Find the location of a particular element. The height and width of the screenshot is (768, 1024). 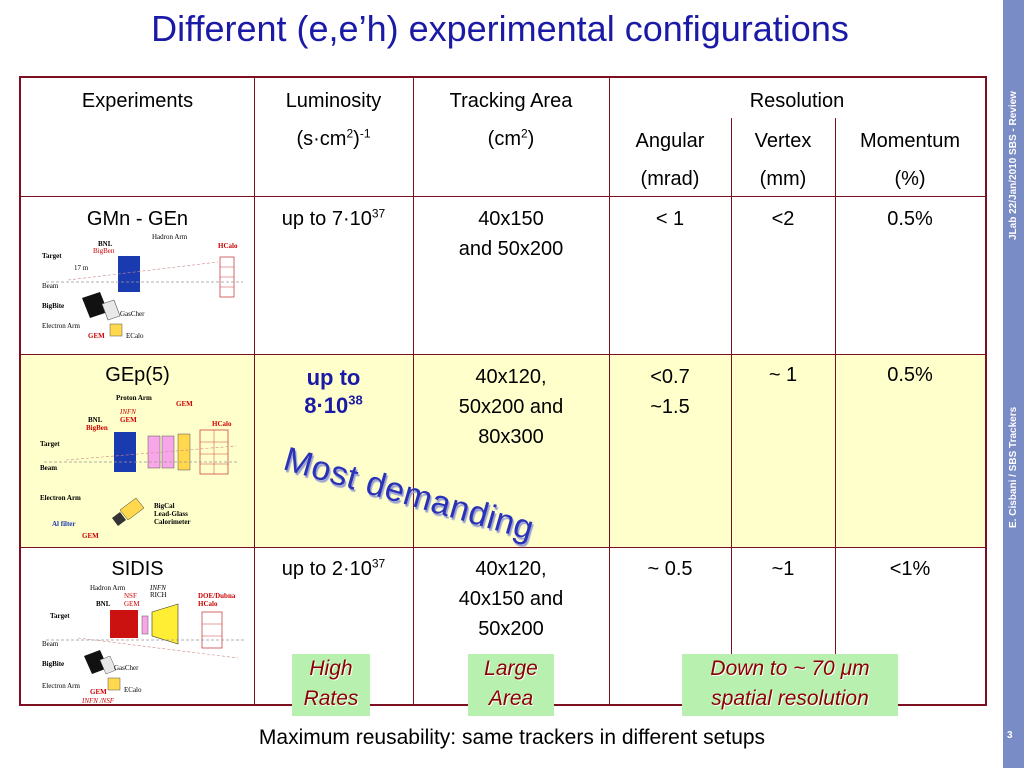

row-sidis-momentum: <1% is located at coordinates (910, 569).